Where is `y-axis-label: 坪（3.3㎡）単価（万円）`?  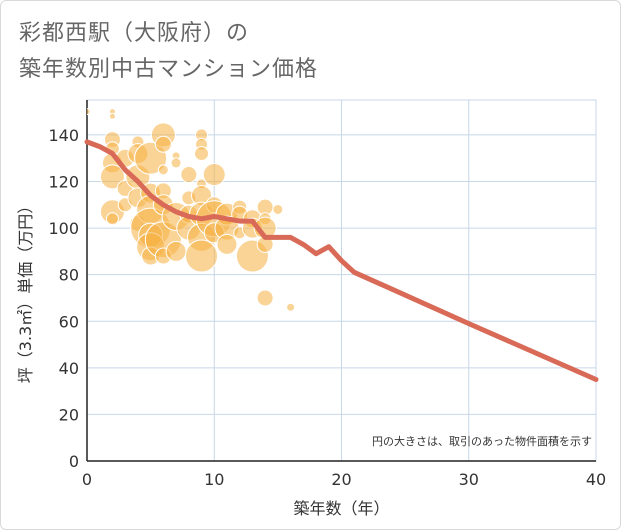
y-axis-label: 坪（3.3㎡）単価（万円） is located at coordinates (25, 290).